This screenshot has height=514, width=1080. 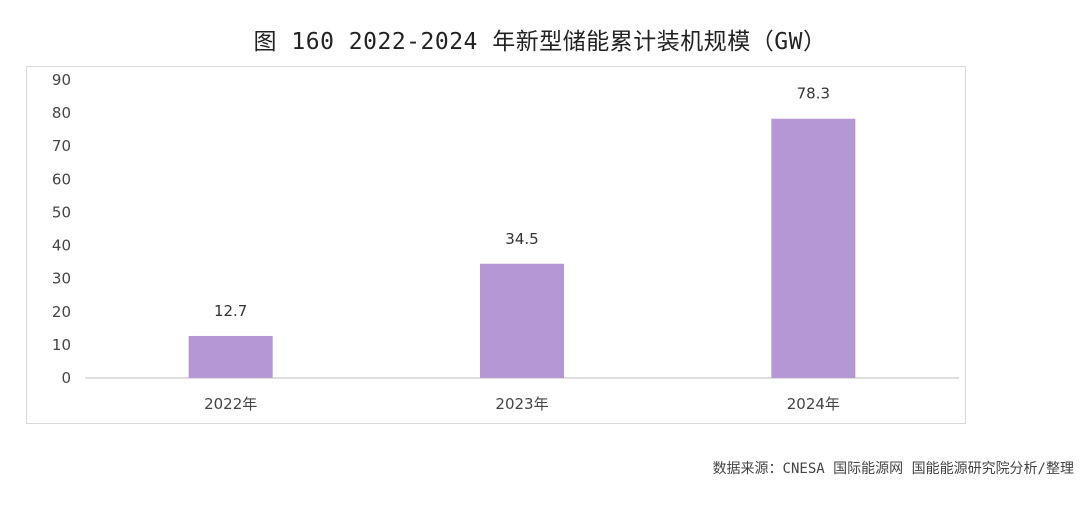 I want to click on source-note: 数据来源：CNESA 国际能源网 国能能源研究院分析/整理, so click(x=893, y=469).